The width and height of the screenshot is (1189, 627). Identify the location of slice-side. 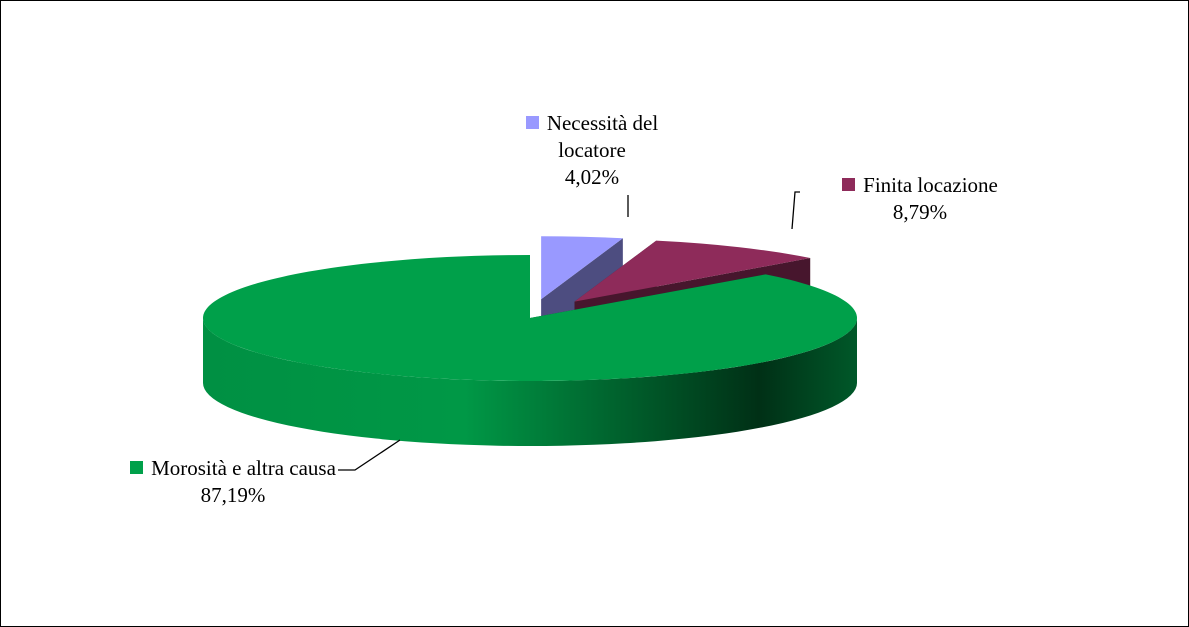
(530, 382).